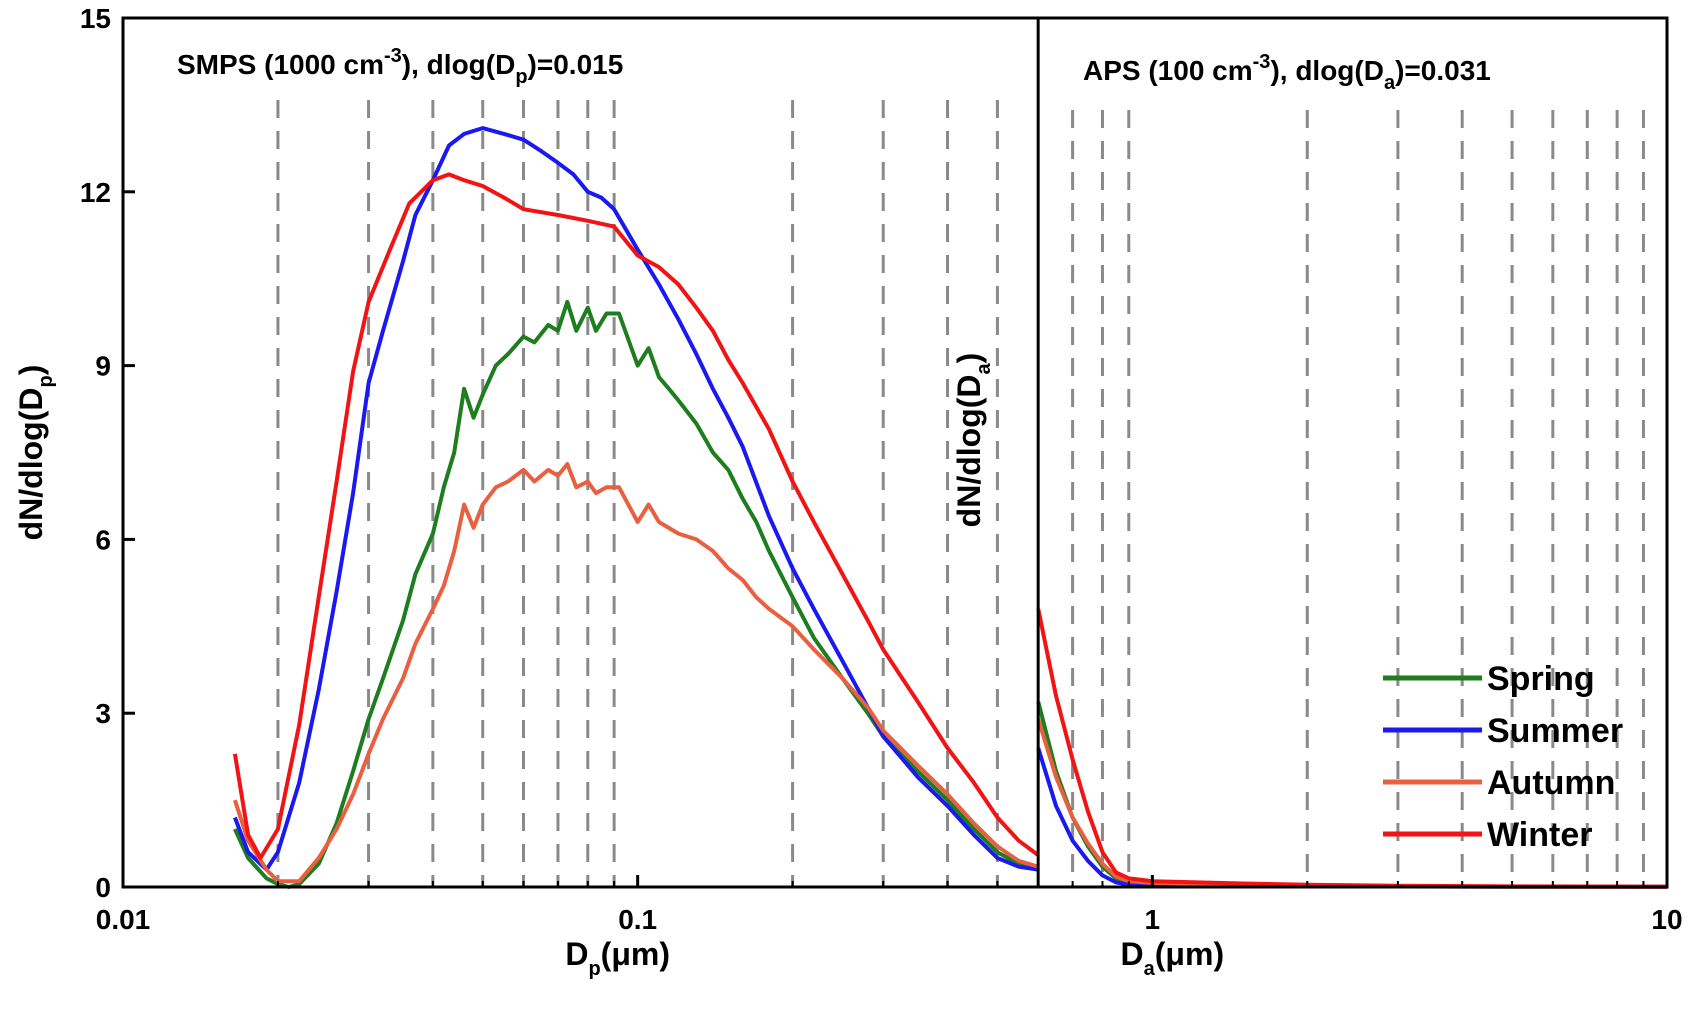 The image size is (1693, 1021). I want to click on y-axis-title: dN/dlog(Dp), so click(35, 453).